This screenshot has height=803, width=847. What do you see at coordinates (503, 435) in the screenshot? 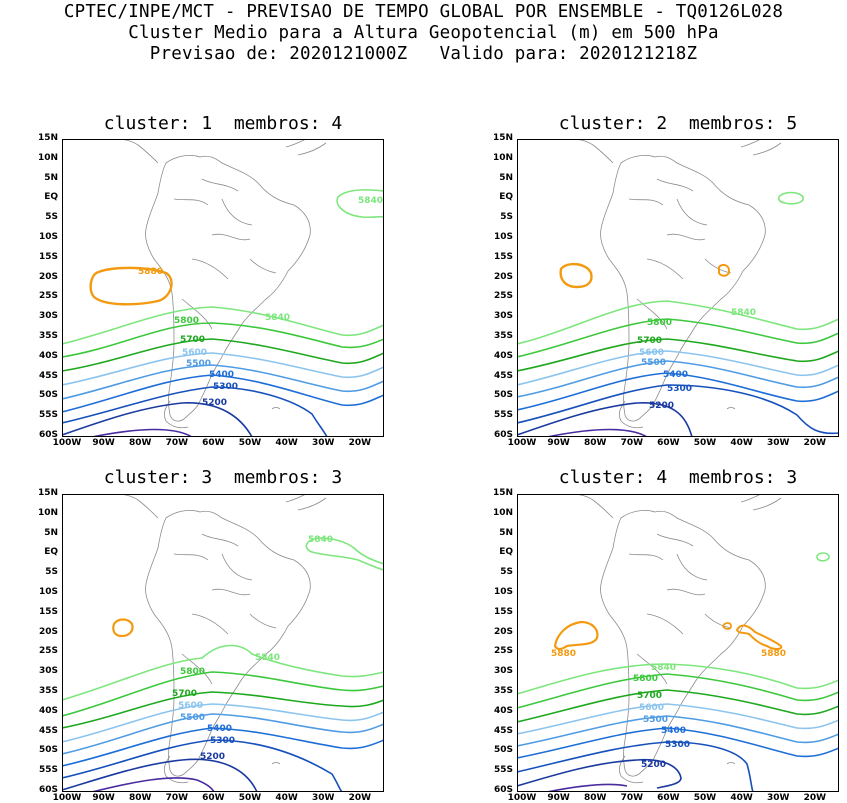
I see `lat-tick-label: 60S` at bounding box center [503, 435].